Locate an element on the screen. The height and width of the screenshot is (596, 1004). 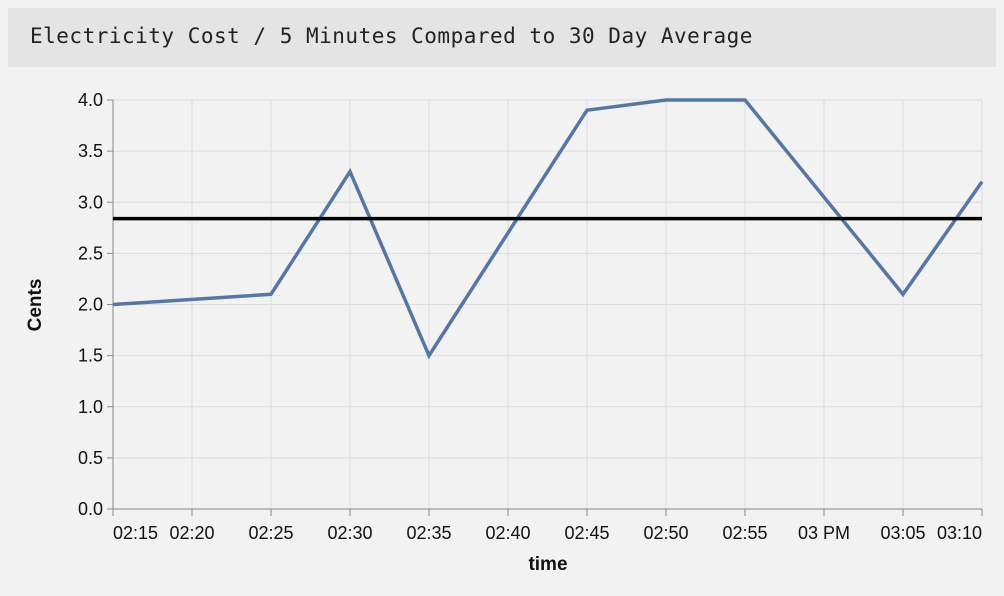
x-tick-label: 02:20 is located at coordinates (191, 533).